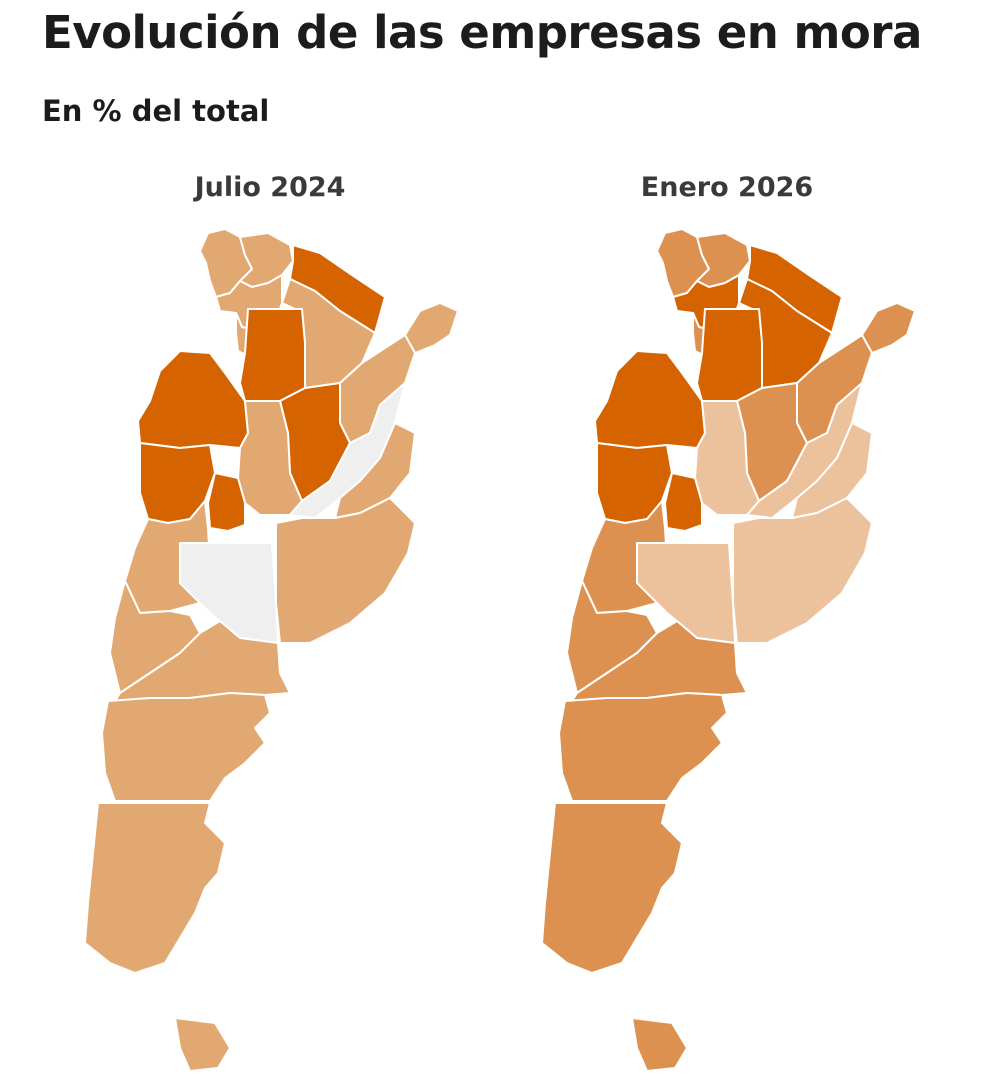  Describe the element at coordinates (156, 111) in the screenshot. I see `chart-subtitle: En % del total` at that location.